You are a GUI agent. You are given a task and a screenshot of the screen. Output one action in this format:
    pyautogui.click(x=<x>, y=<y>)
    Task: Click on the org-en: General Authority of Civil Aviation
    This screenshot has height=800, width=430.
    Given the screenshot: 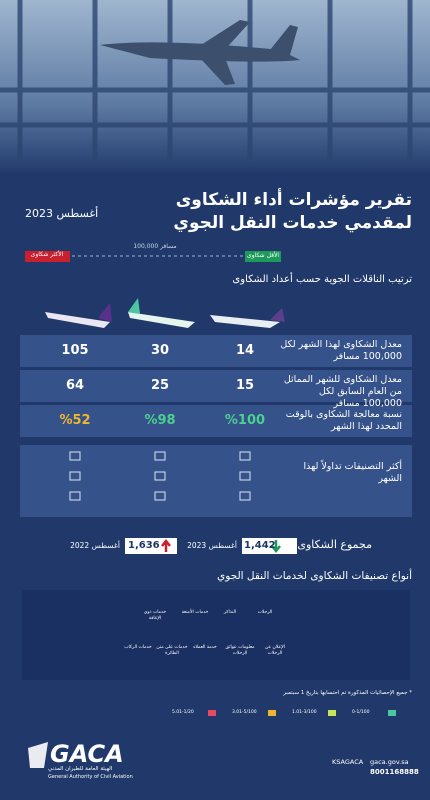 What is the action you would take?
    pyautogui.click(x=90, y=777)
    